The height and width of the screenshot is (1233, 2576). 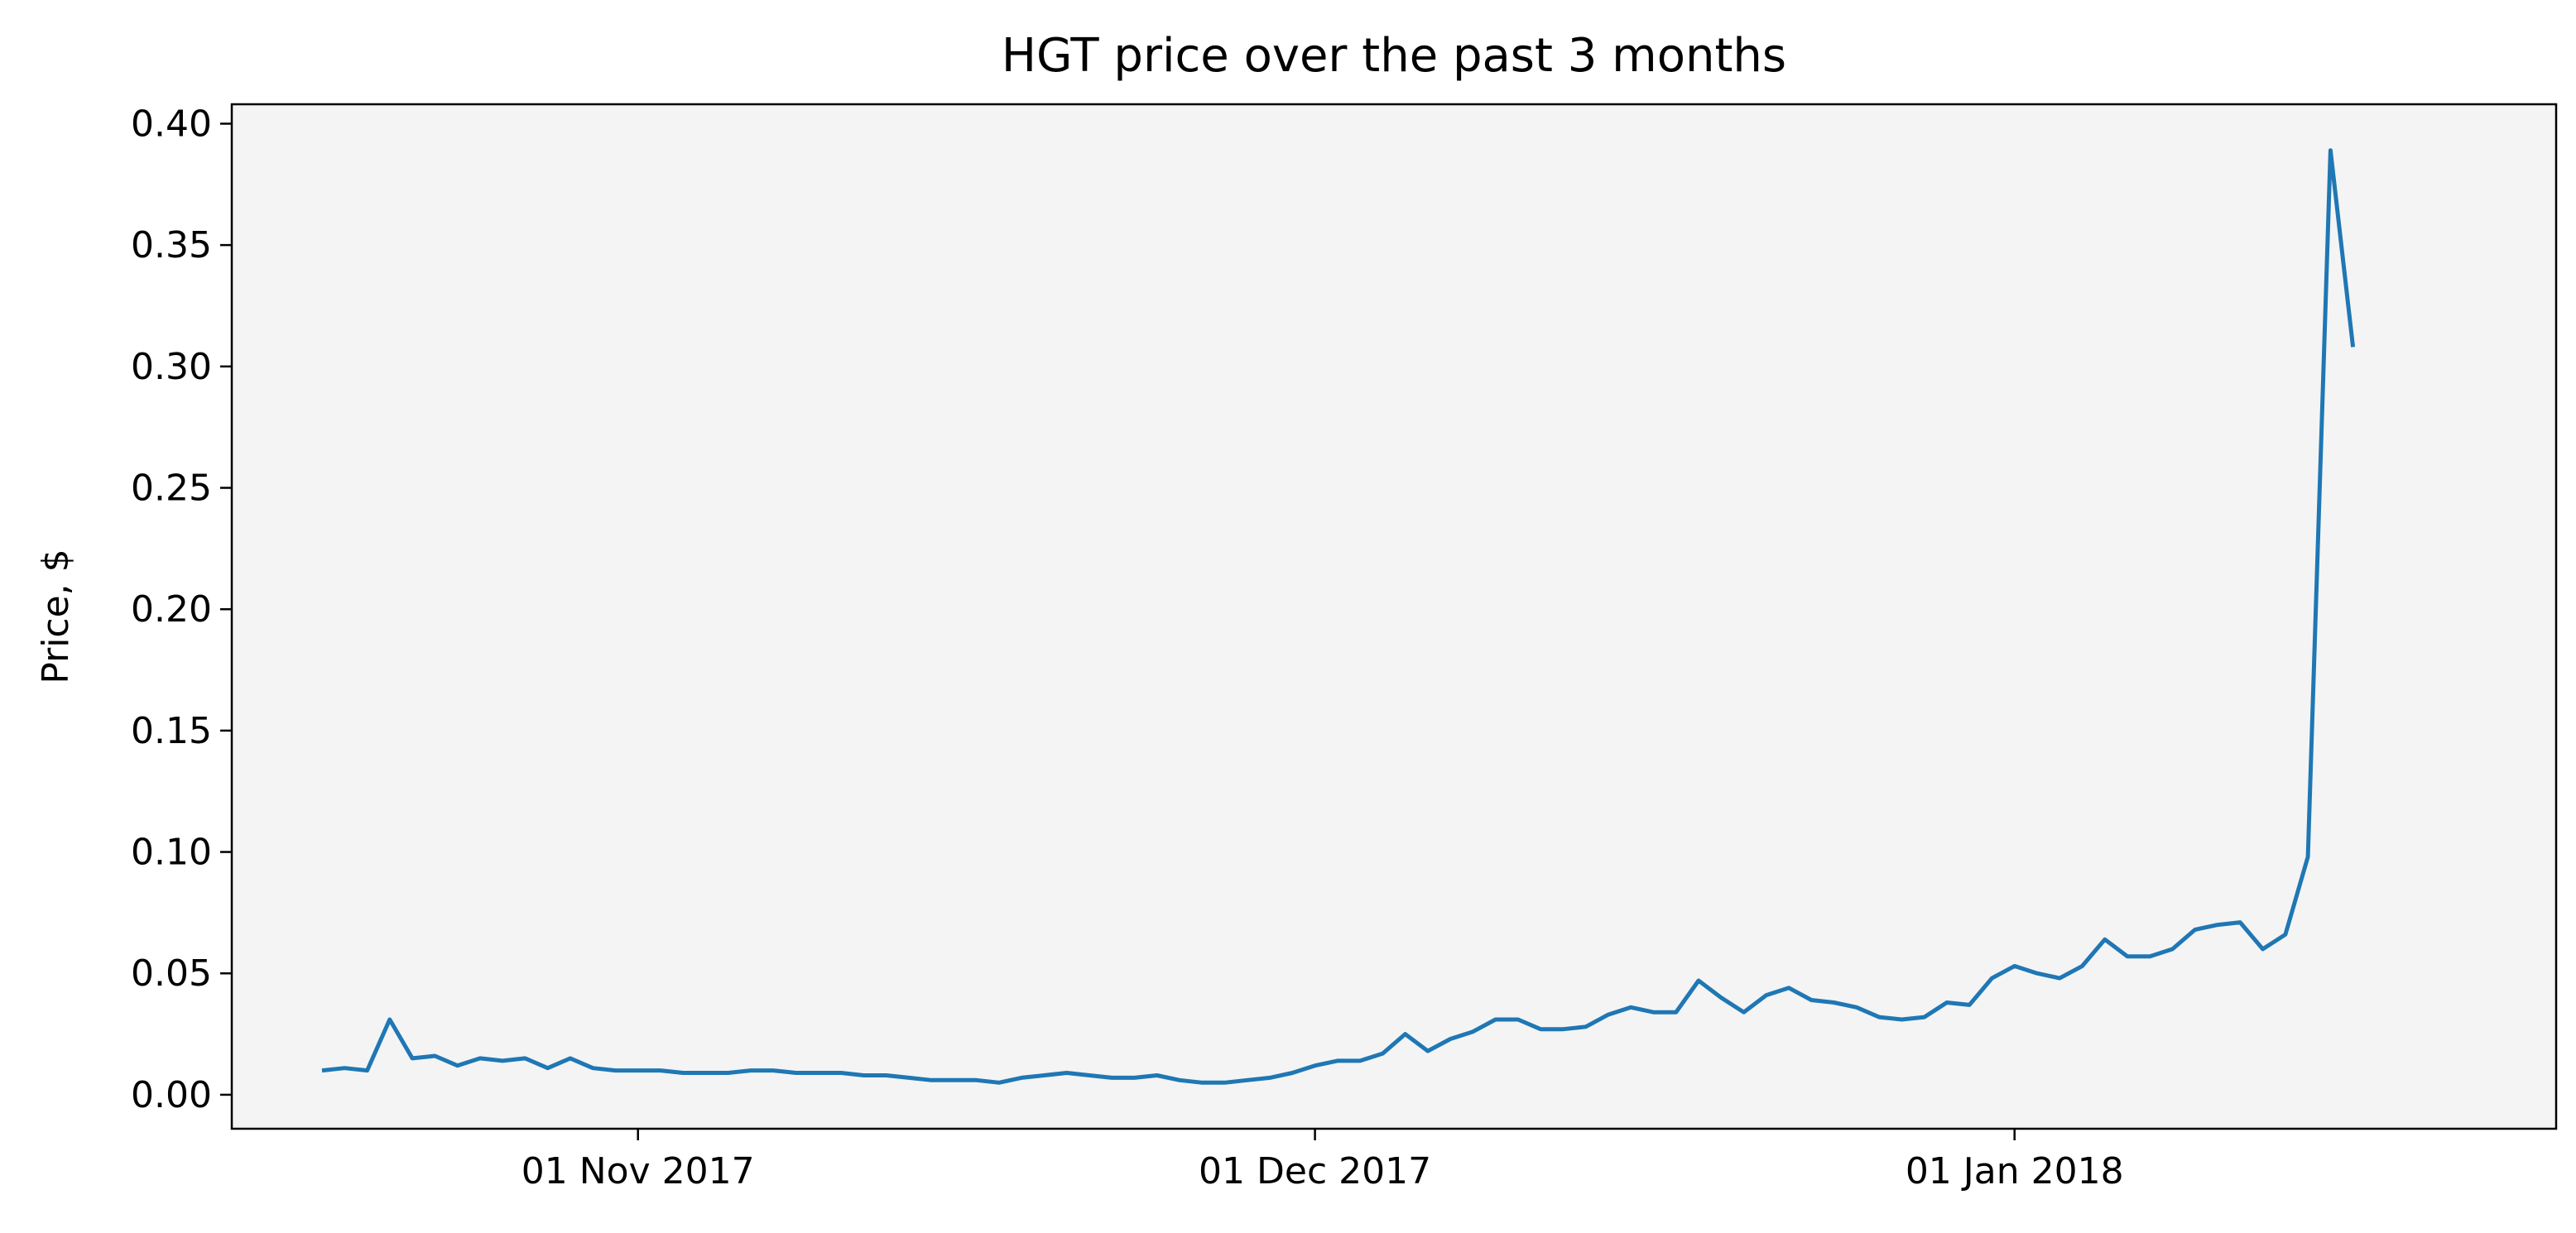 I want to click on chart-title: HGT price over the past 3 months, so click(x=1394, y=56).